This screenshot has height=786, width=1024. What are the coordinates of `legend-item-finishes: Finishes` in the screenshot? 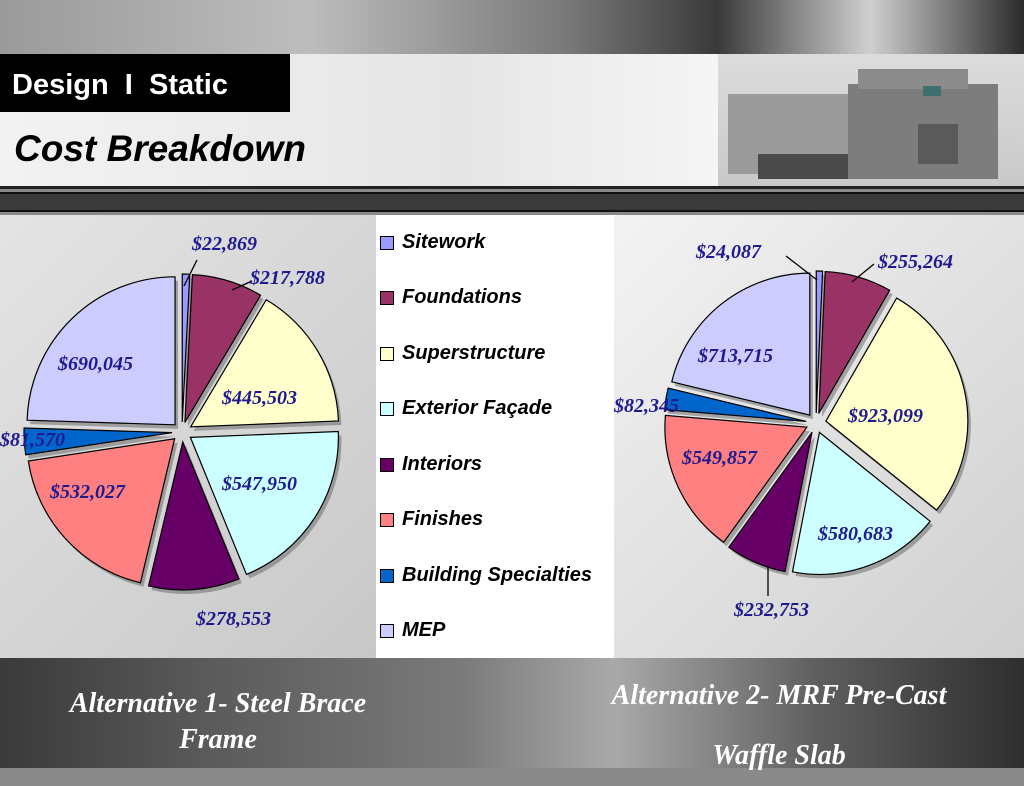 It's located at (431, 519).